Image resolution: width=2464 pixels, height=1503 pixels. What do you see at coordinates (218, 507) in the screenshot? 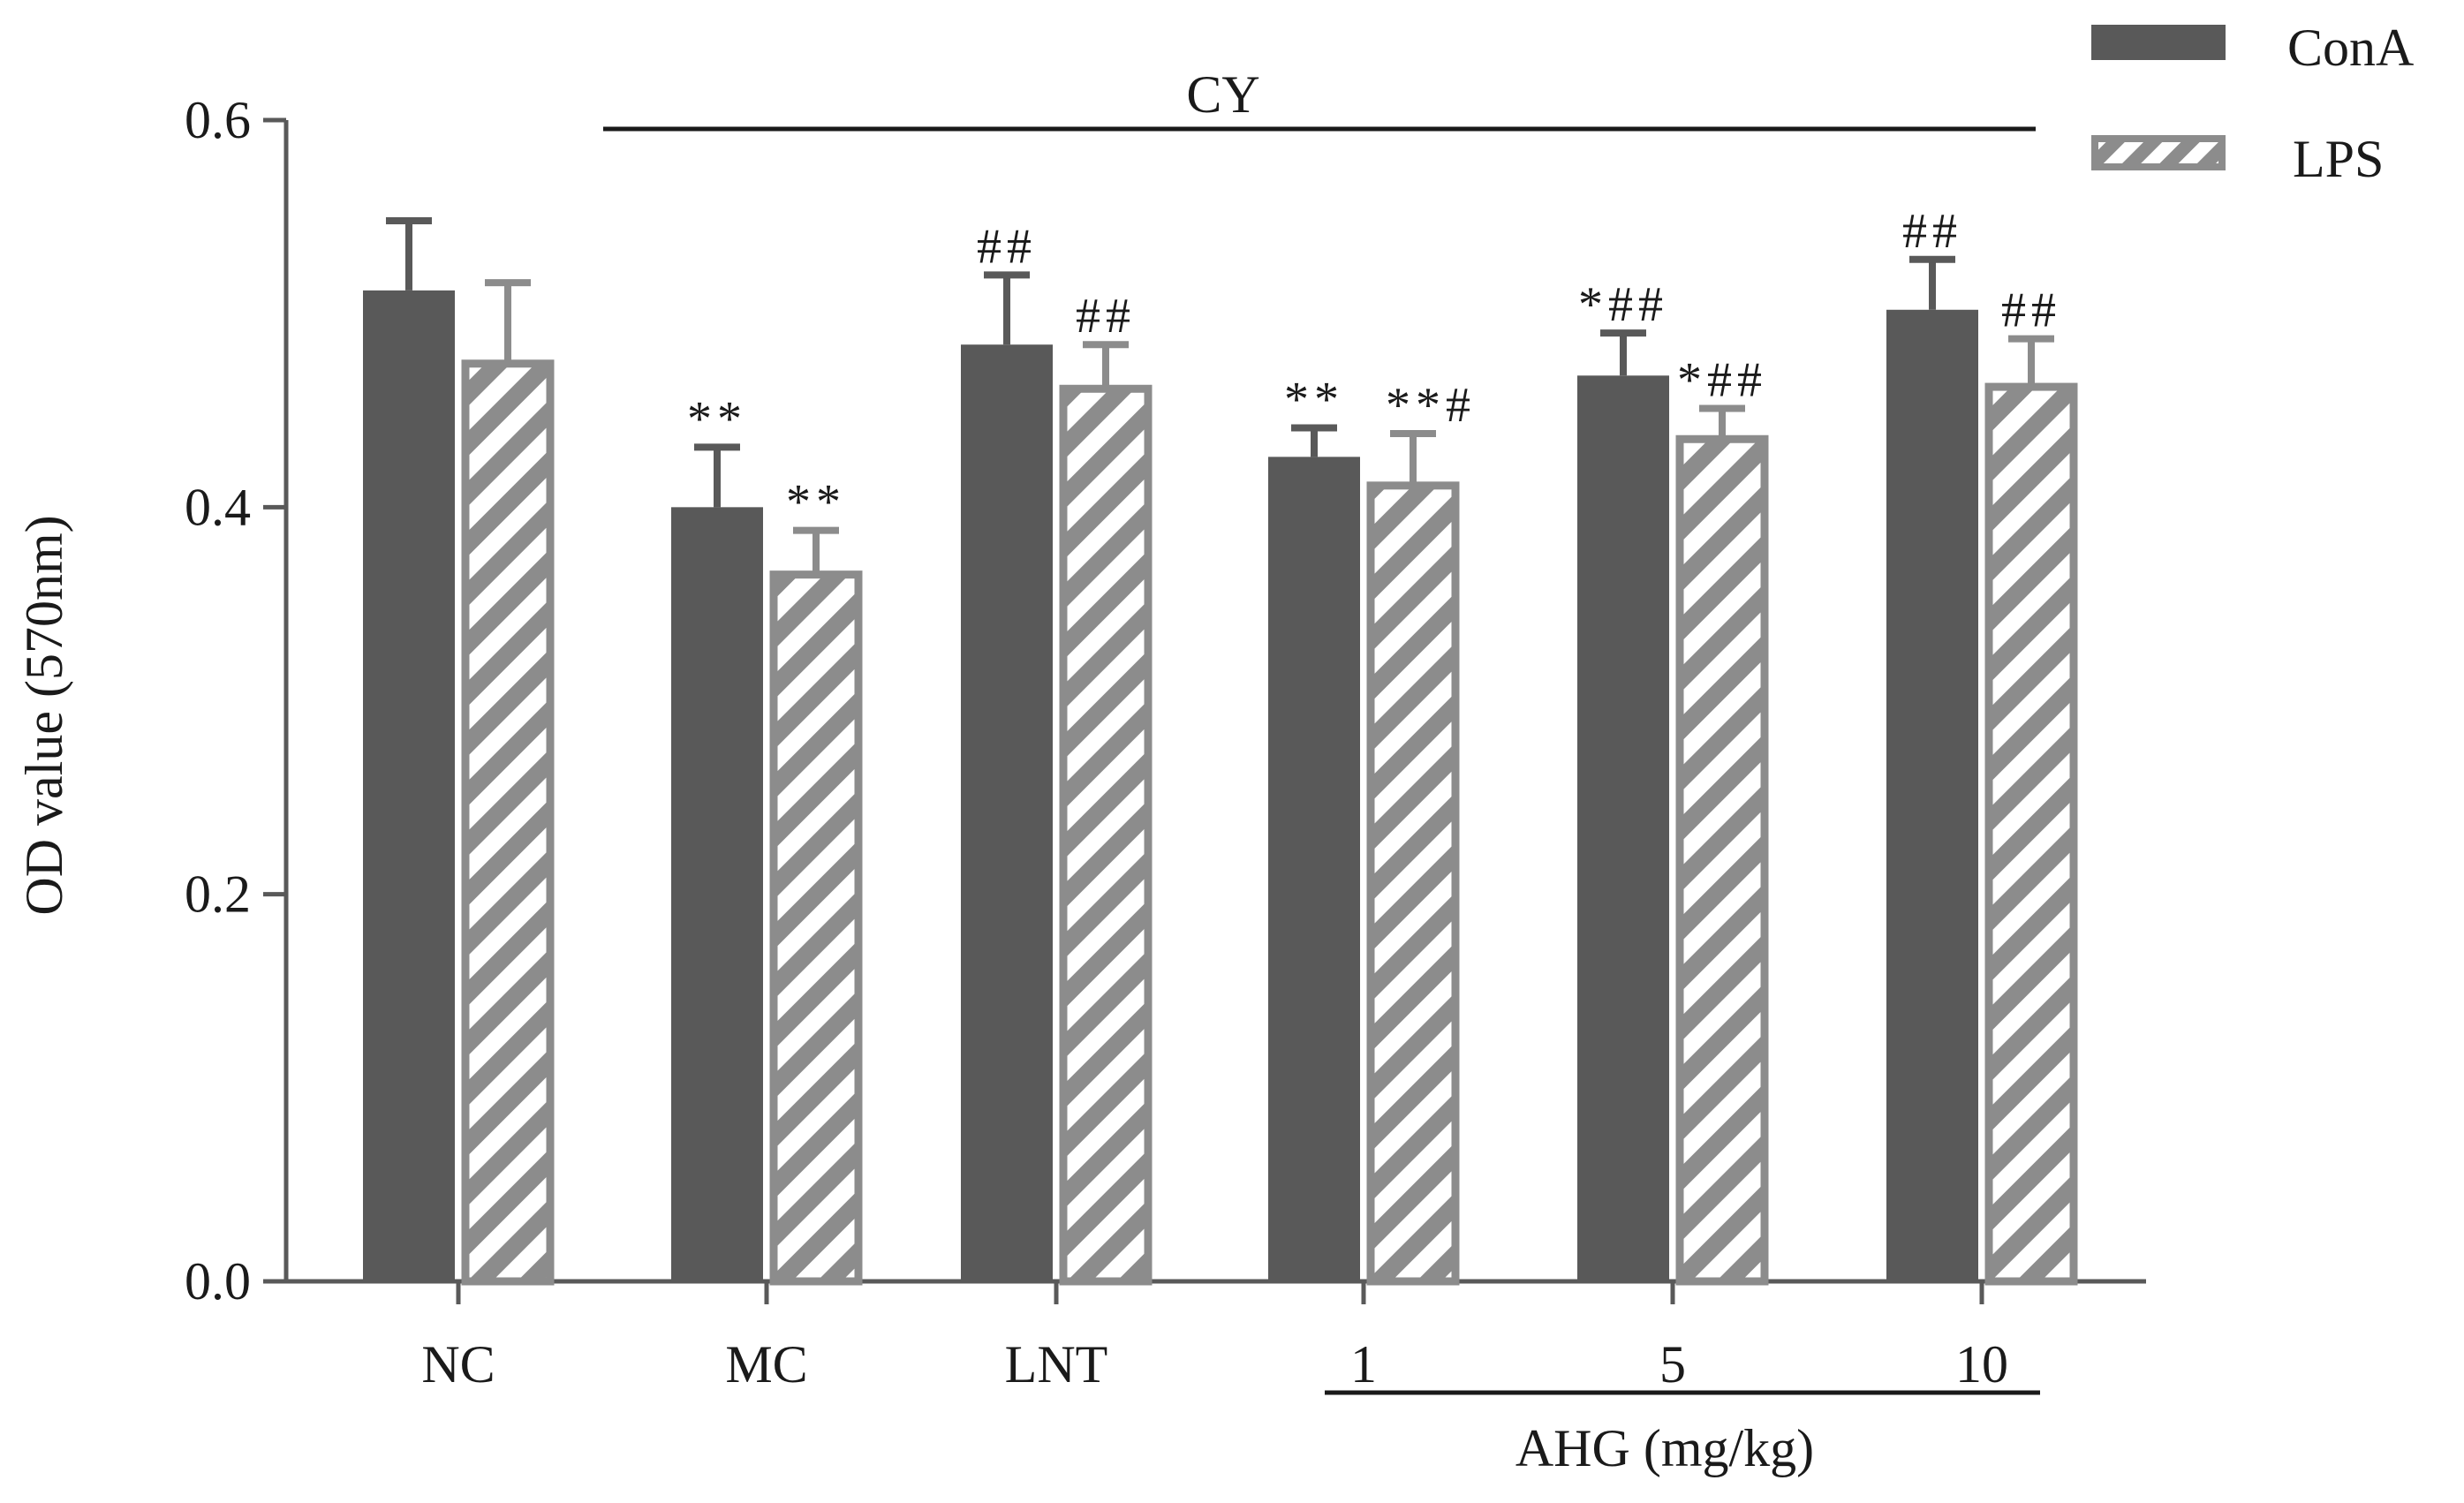
I see `y-tick-label: 0.4` at bounding box center [218, 507].